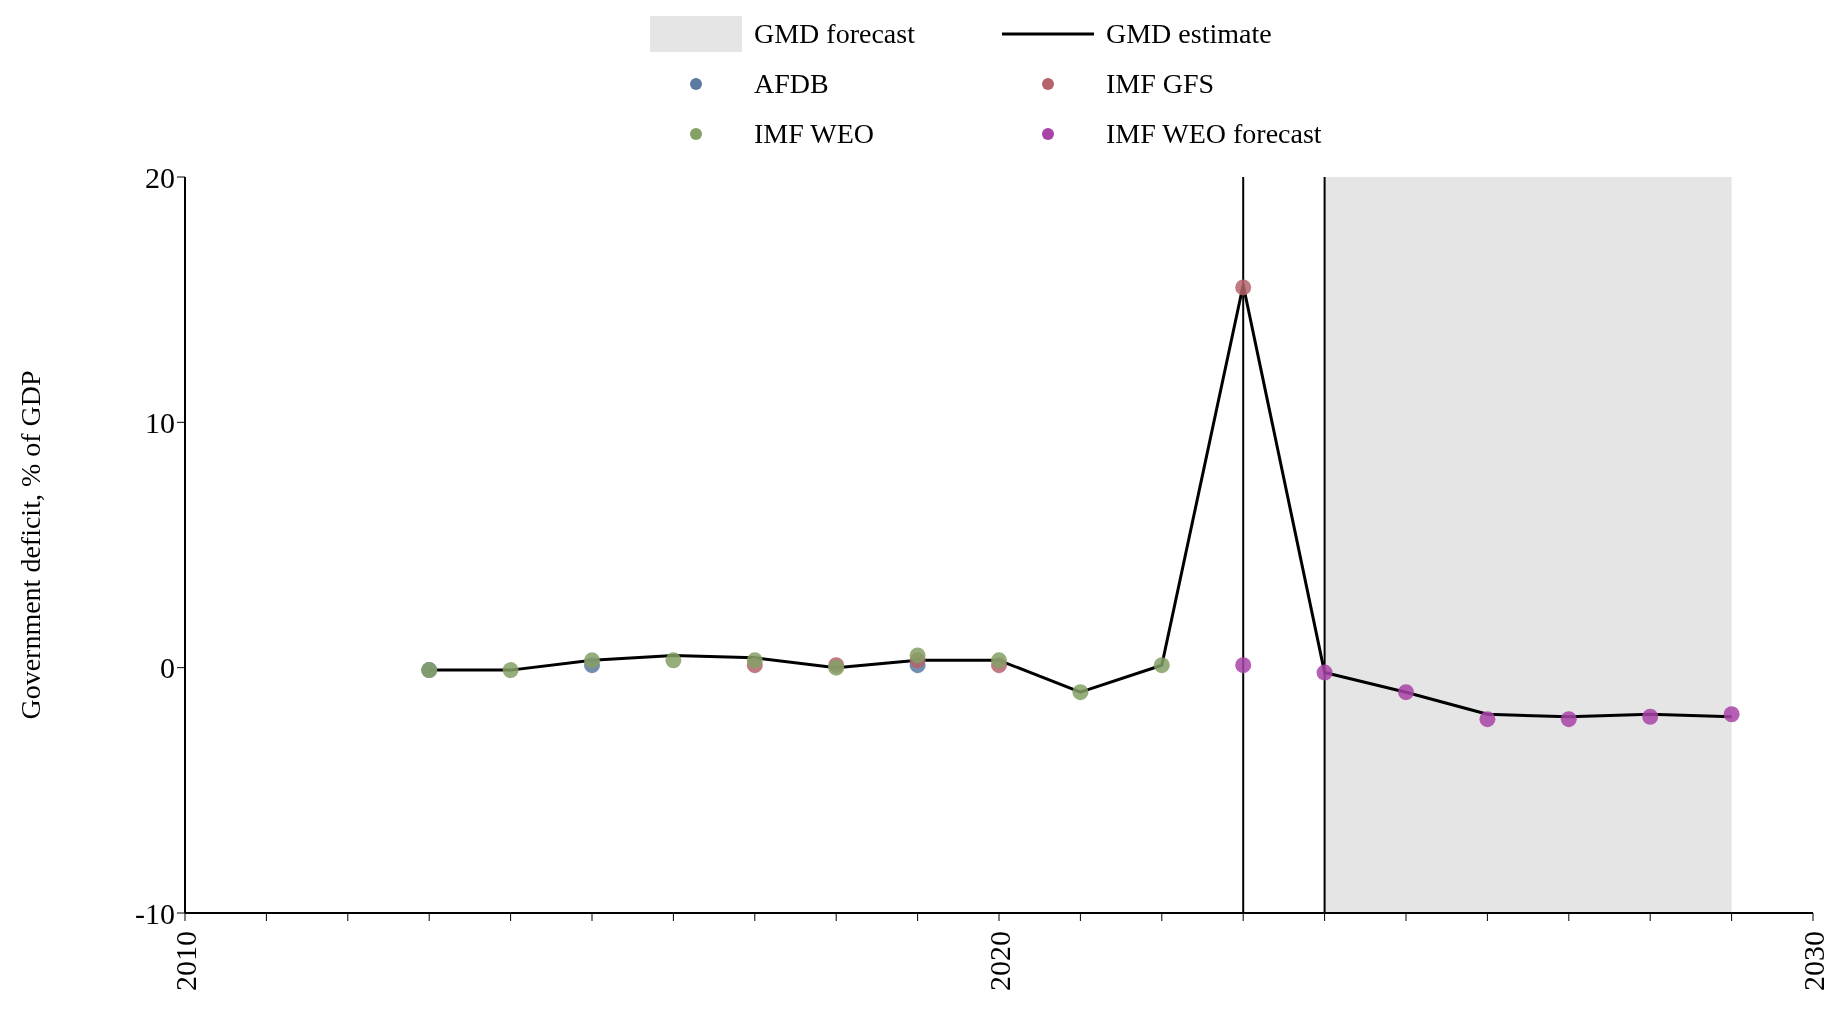  I want to click on y-tick-label: 20, so click(160, 177).